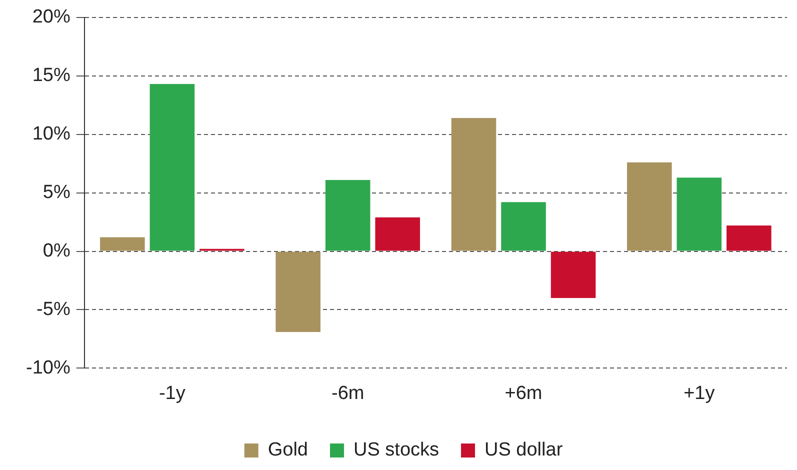 The height and width of the screenshot is (470, 797). I want to click on y-tick-label: -10%, so click(48, 367).